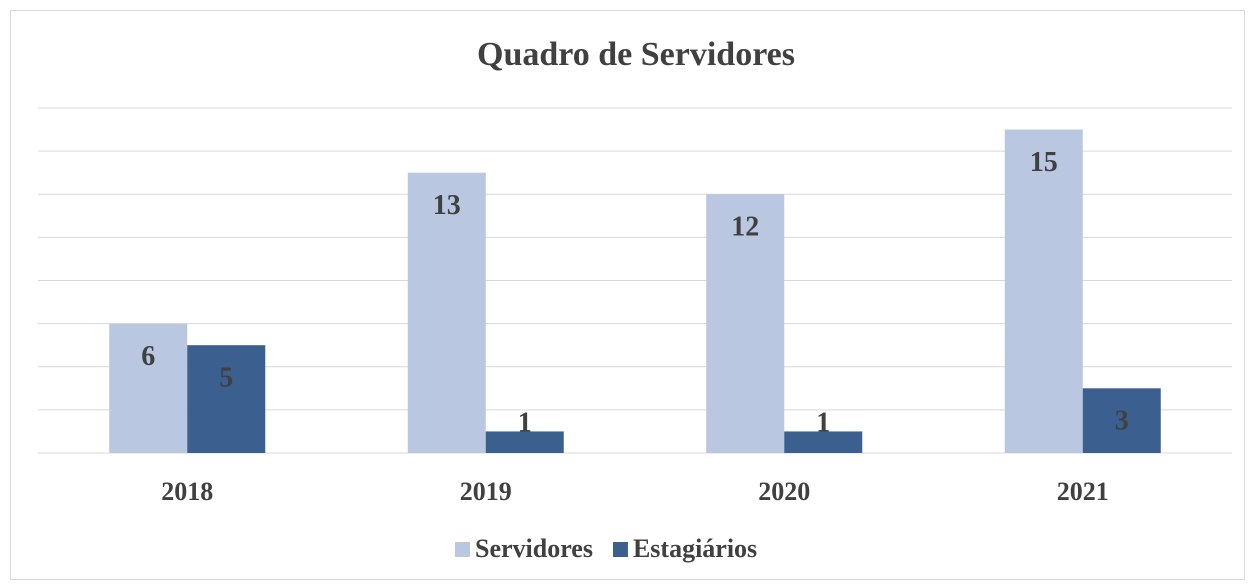 This screenshot has height=585, width=1251. I want to click on chart-title: Quadro de Servidores, so click(636, 54).